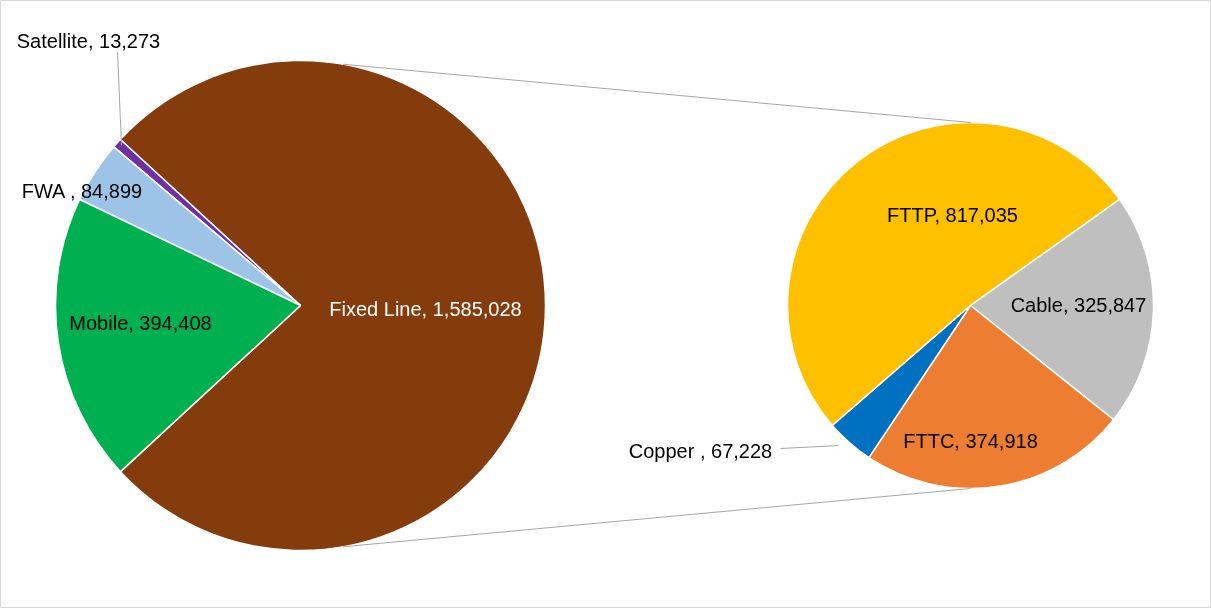  I want to click on slice-label: Copper , 67,228, so click(700, 450).